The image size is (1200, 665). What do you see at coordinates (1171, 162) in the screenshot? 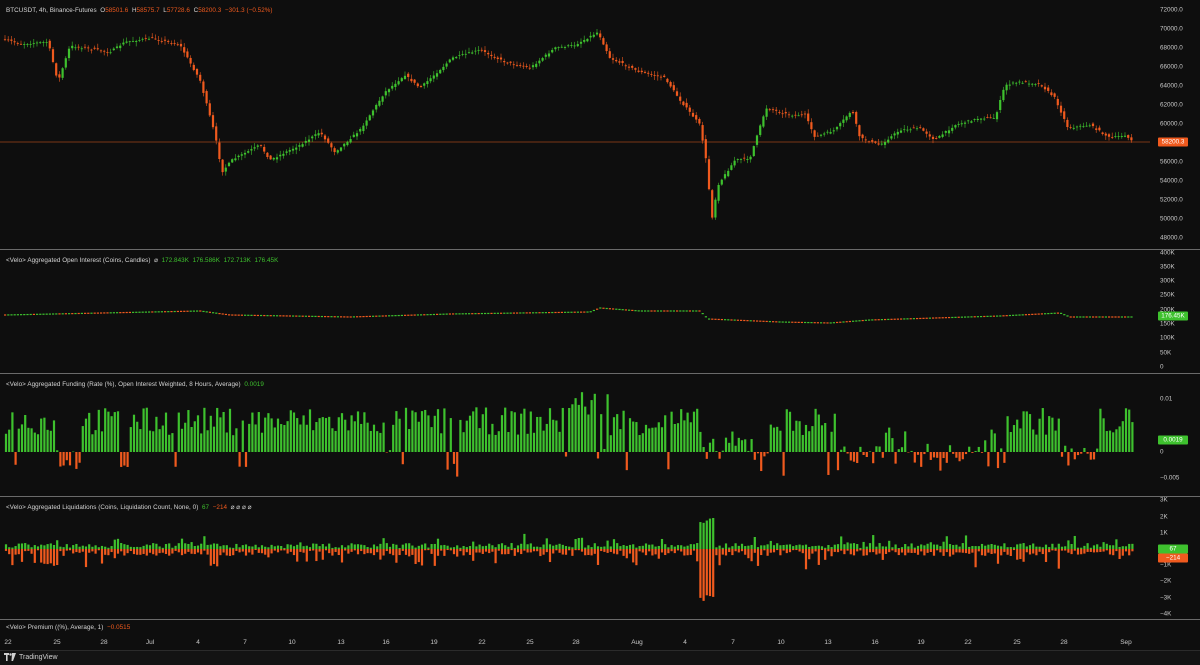
I see `axis-tick-label: 56000.0` at bounding box center [1171, 162].